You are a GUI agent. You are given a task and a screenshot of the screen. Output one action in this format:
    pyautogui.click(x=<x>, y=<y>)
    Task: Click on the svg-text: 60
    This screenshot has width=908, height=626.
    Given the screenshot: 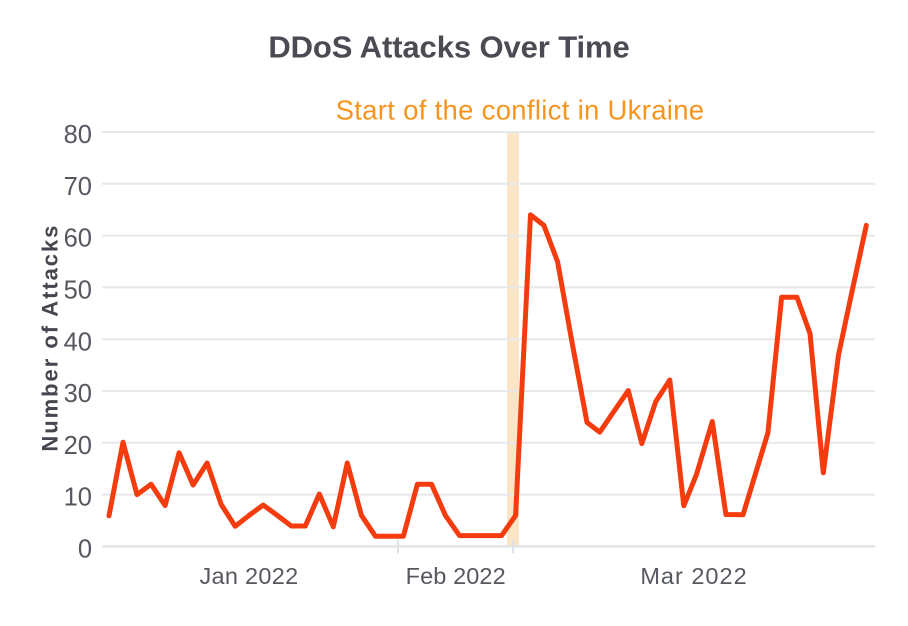 What is the action you would take?
    pyautogui.click(x=78, y=239)
    